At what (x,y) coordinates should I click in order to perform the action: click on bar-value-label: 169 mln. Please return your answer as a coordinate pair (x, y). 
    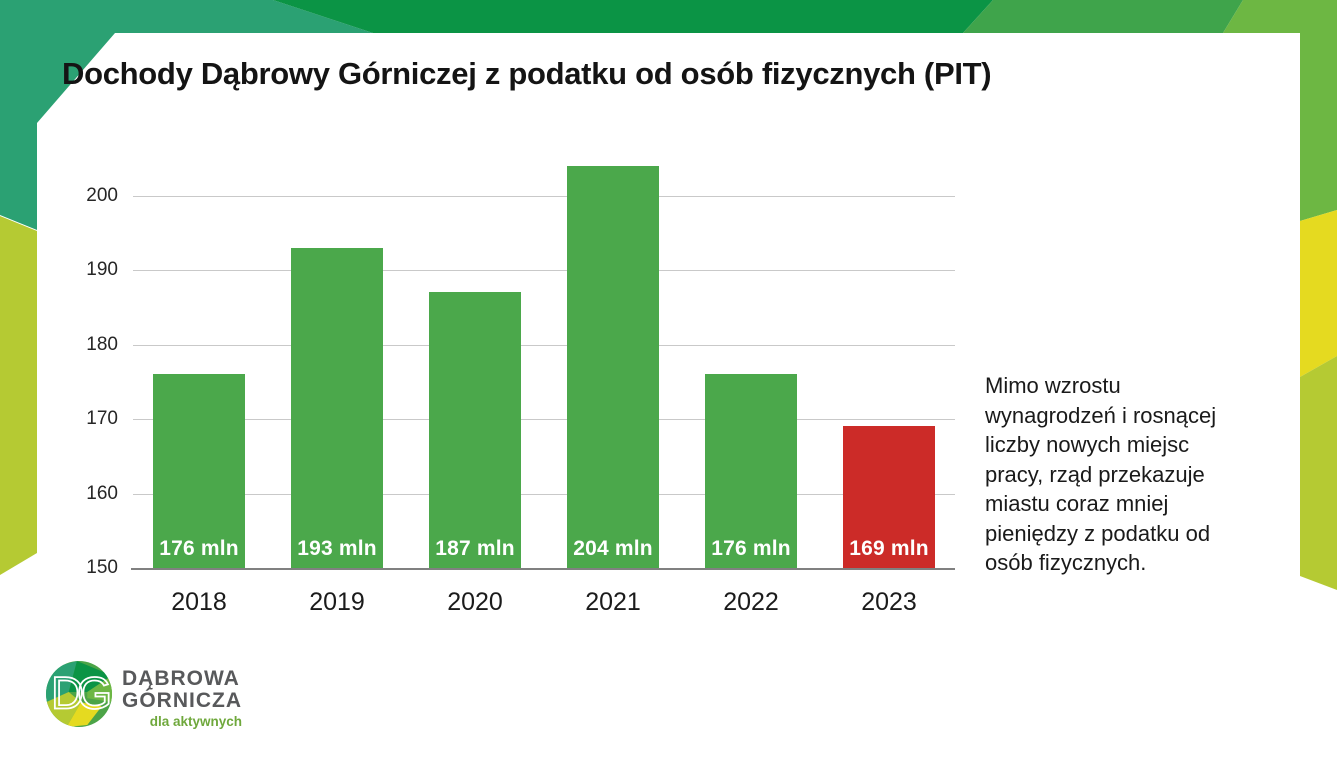
    Looking at the image, I should click on (889, 548).